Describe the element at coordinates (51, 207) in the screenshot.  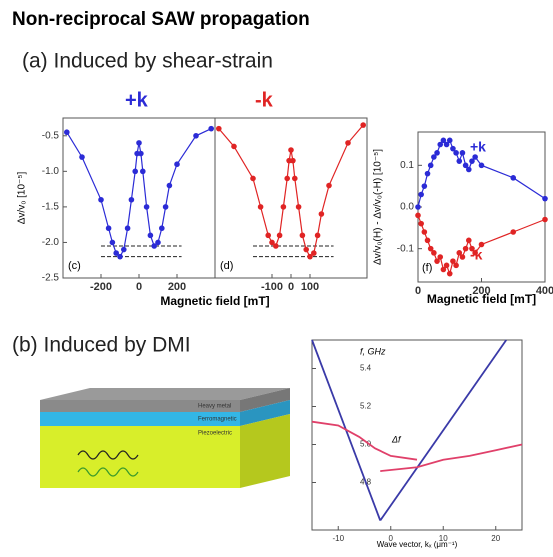
I see `y-tick-label: -1.5` at that location.